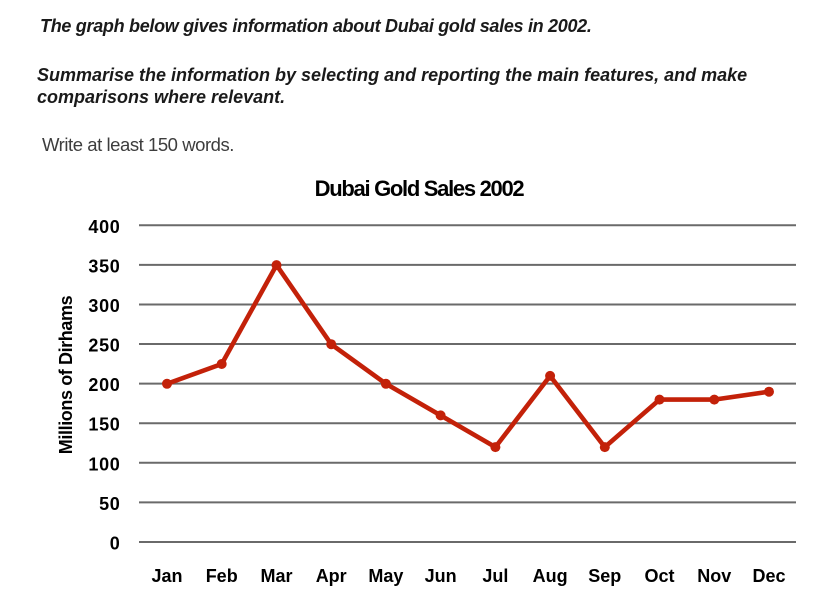  What do you see at coordinates (104, 306) in the screenshot?
I see `svg-text: 300` at bounding box center [104, 306].